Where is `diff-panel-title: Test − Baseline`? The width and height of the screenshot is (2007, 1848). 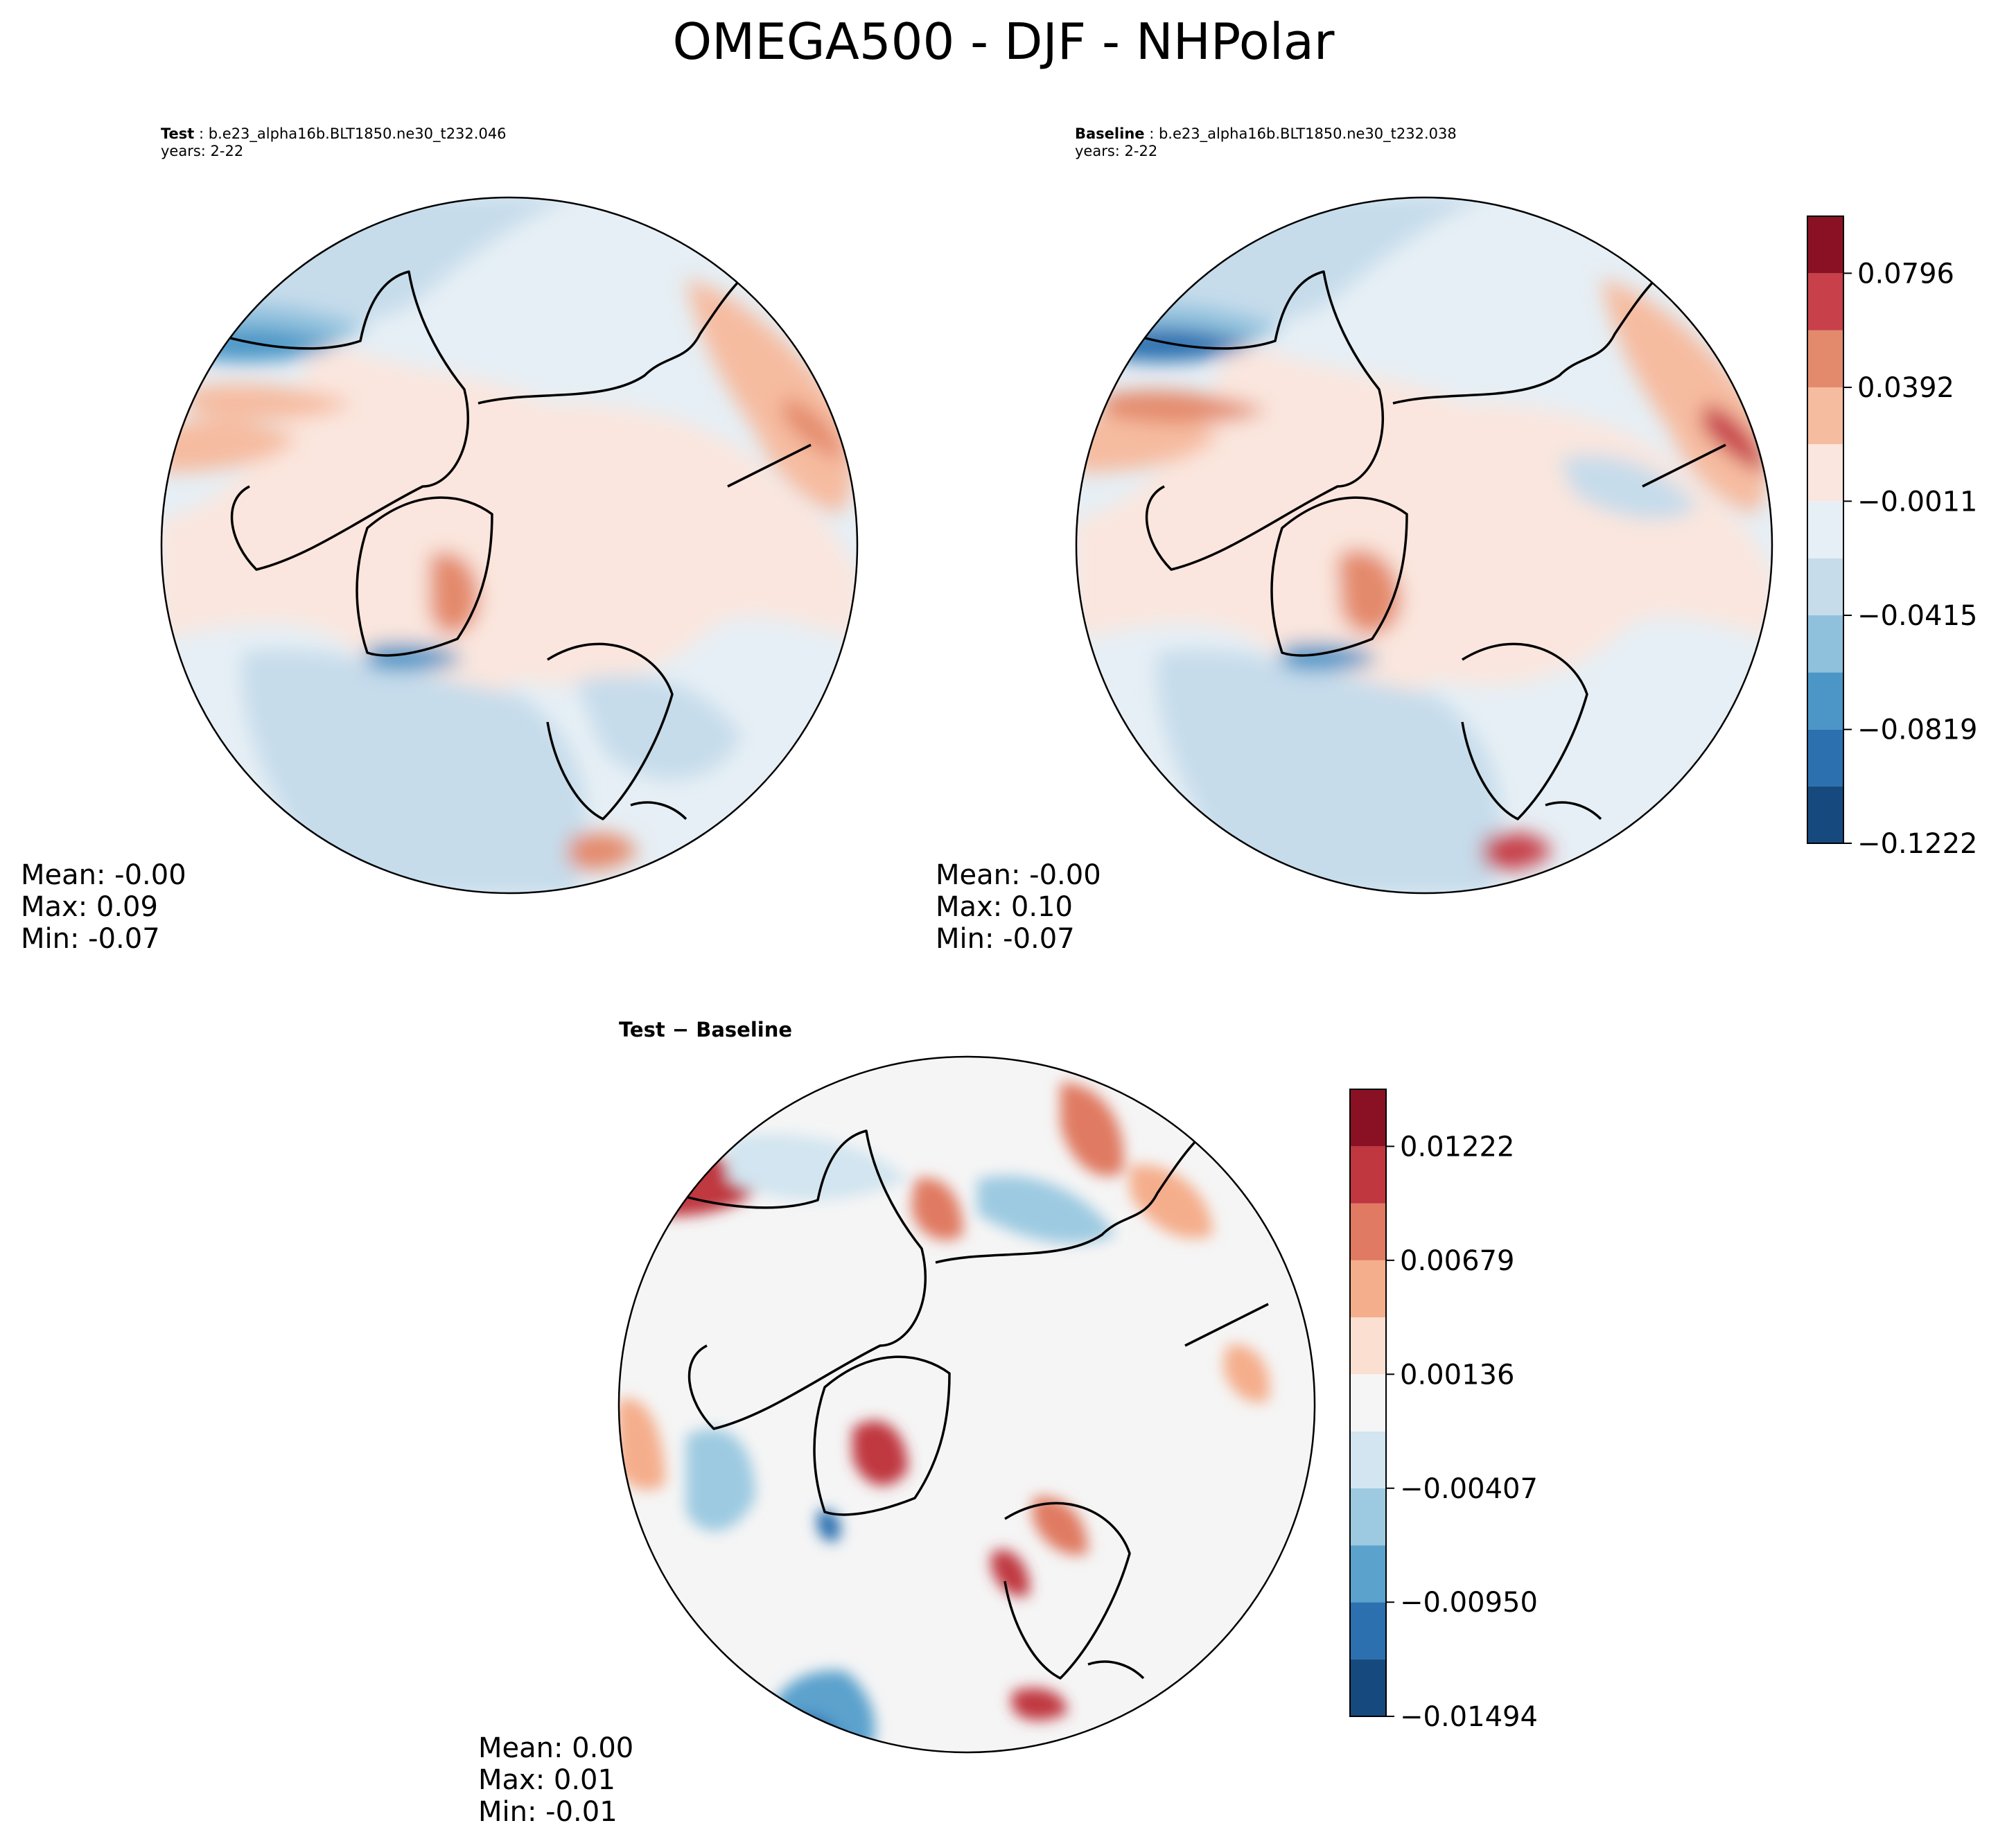
diff-panel-title: Test − Baseline is located at coordinates (706, 1029).